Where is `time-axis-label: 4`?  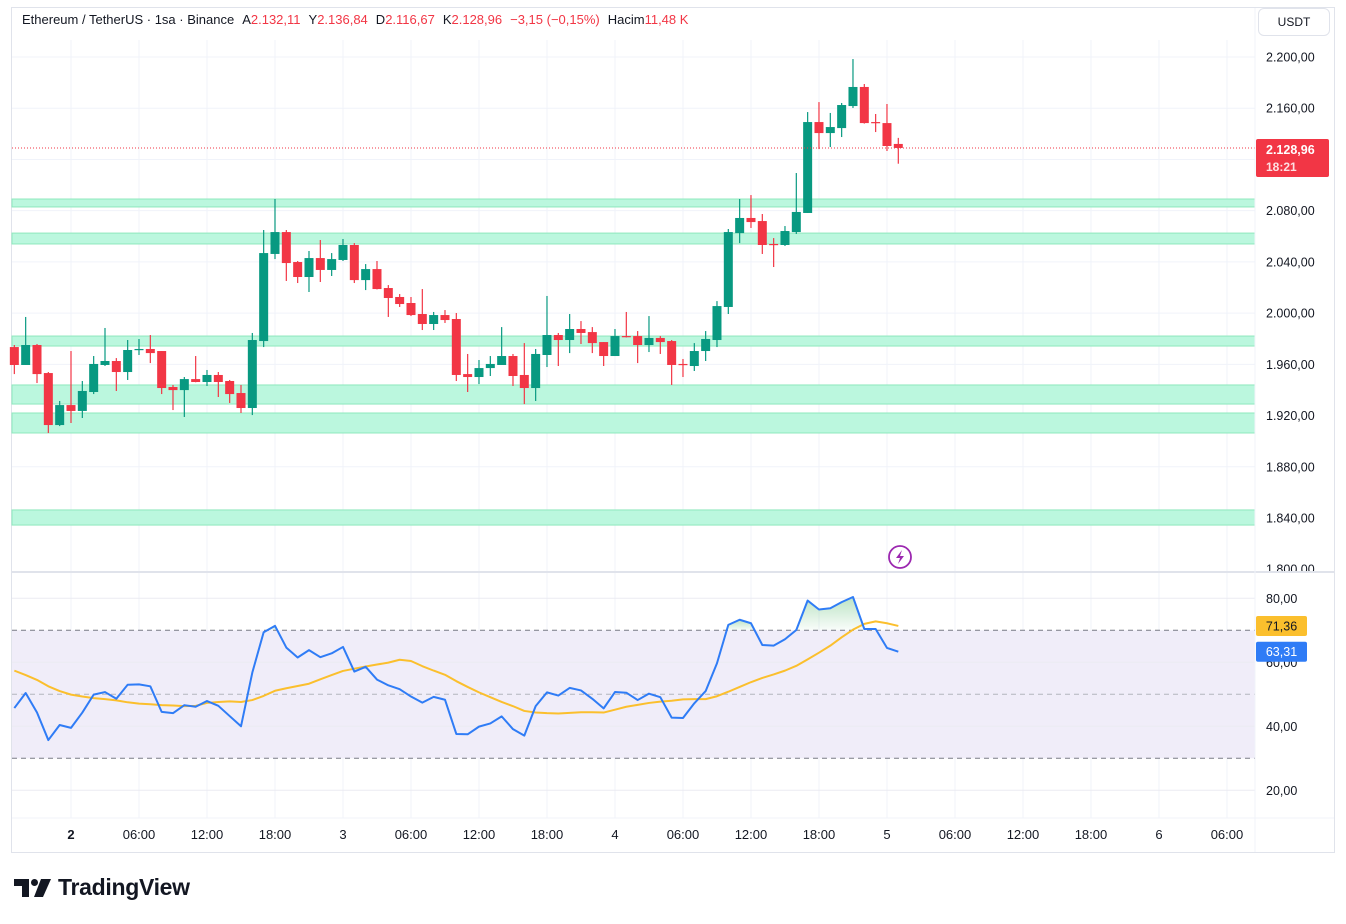
time-axis-label: 4 is located at coordinates (614, 834).